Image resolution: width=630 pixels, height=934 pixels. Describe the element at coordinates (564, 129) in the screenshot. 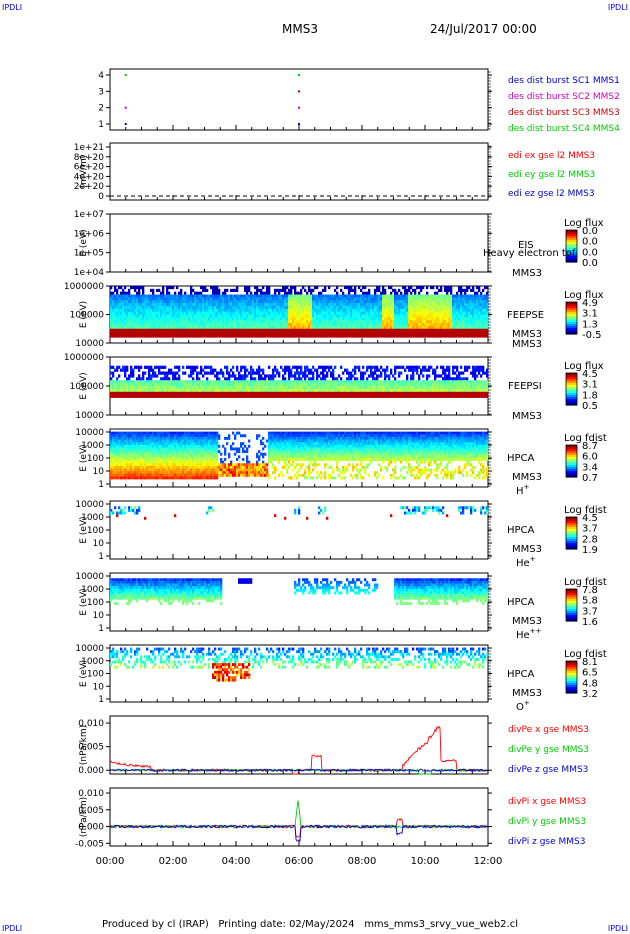

I see `legend-entry: des dist burst SC4 MMS4` at that location.